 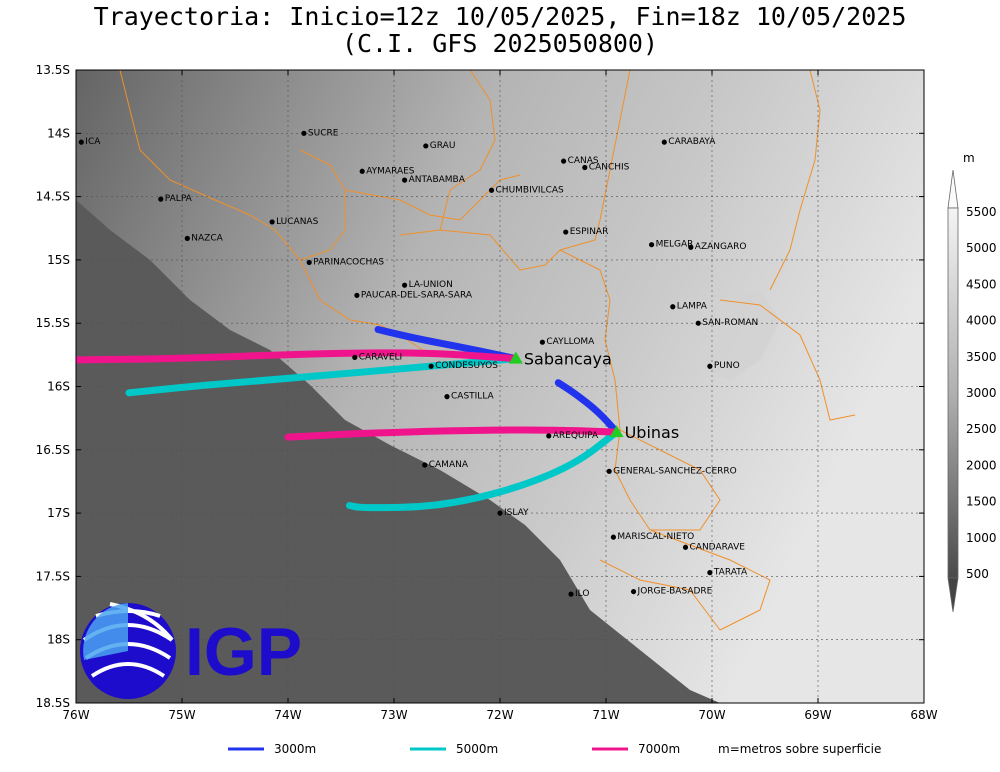 What do you see at coordinates (530, 190) in the screenshot?
I see `place-label: CHUMBIVILCAS` at bounding box center [530, 190].